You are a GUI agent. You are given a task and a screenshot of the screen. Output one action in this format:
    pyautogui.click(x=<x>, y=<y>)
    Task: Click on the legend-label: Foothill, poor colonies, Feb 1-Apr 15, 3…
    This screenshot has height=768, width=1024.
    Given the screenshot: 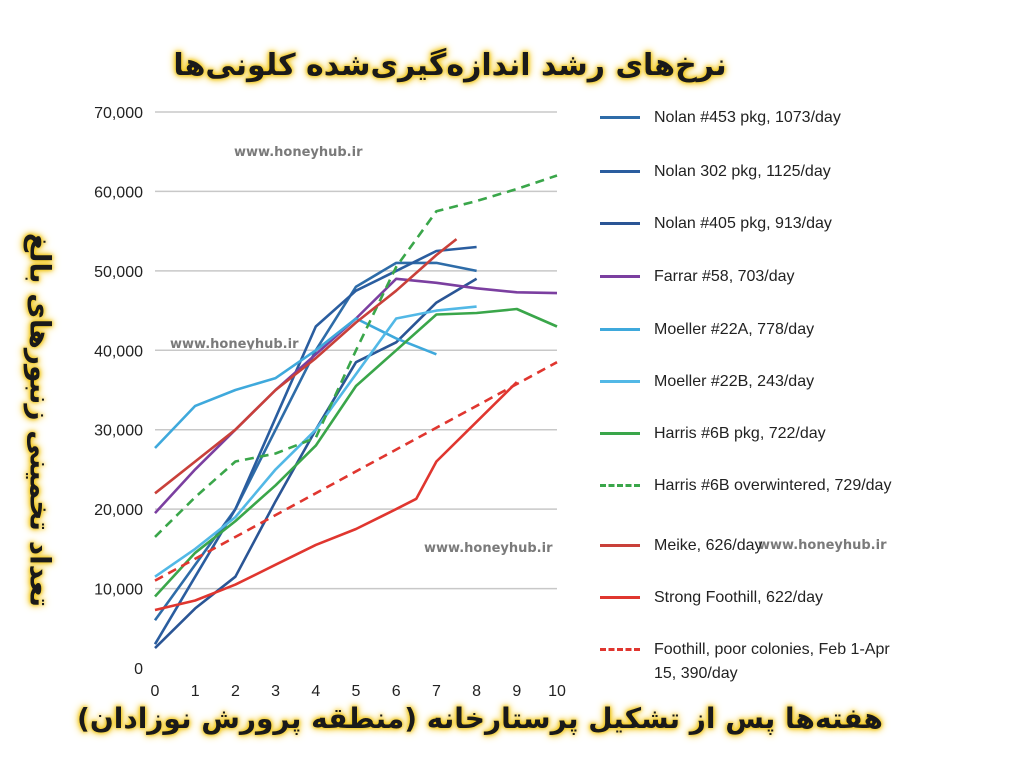 What is the action you would take?
    pyautogui.click(x=772, y=661)
    